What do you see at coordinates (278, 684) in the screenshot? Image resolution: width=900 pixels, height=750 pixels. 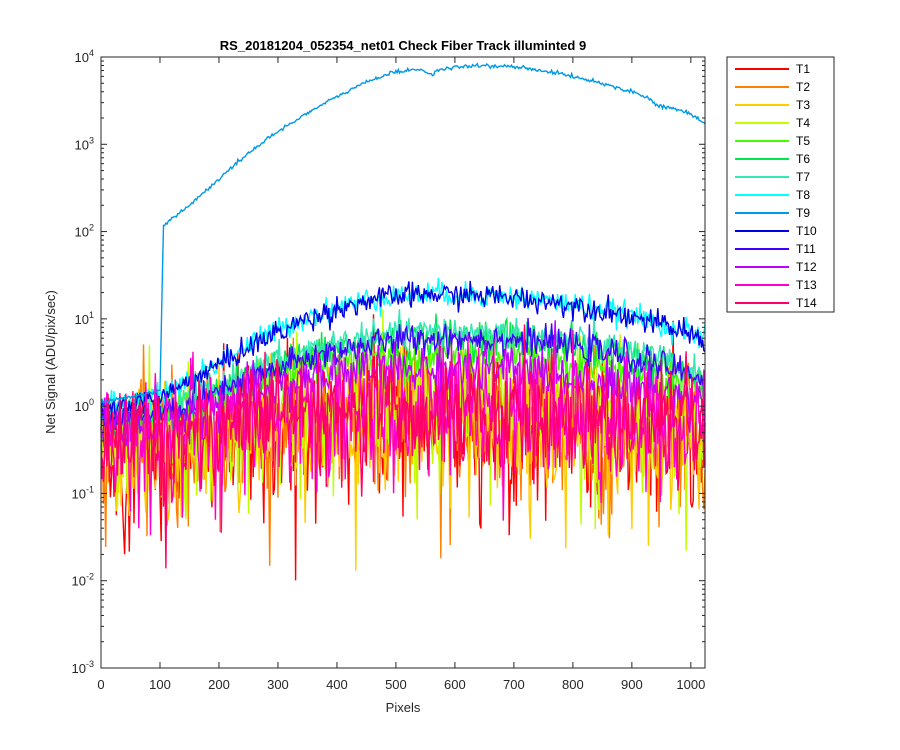 I see `x-tick-label: 300` at bounding box center [278, 684].